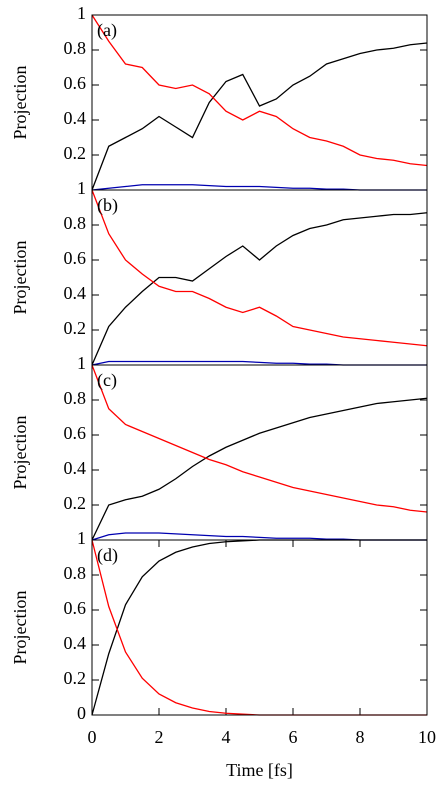  What do you see at coordinates (92, 737) in the screenshot?
I see `x-tick-label: 0` at bounding box center [92, 737].